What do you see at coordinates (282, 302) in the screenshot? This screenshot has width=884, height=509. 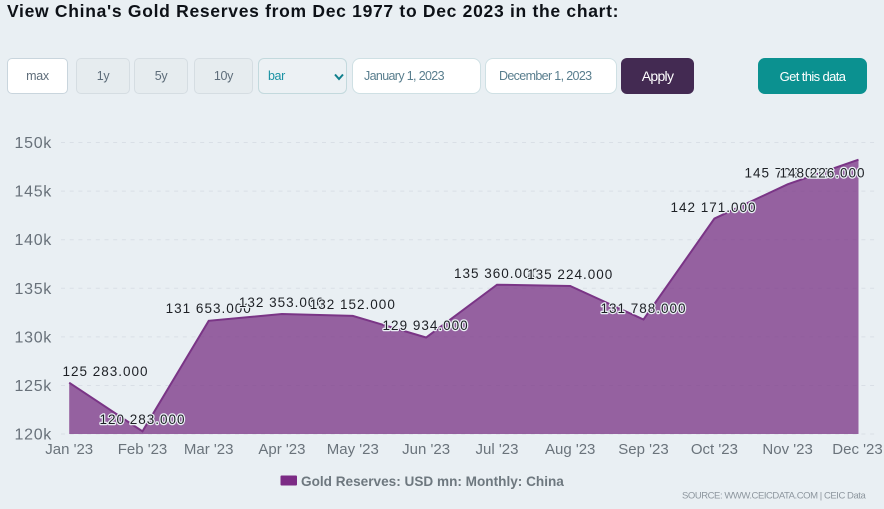 I see `svg-text: 132 353.000` at bounding box center [282, 302].